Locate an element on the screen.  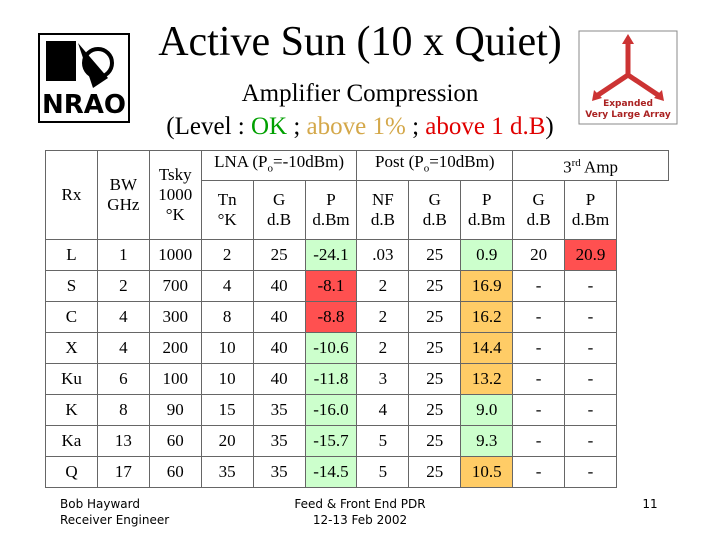
legend-prefix: (Level : is located at coordinates (205, 126).